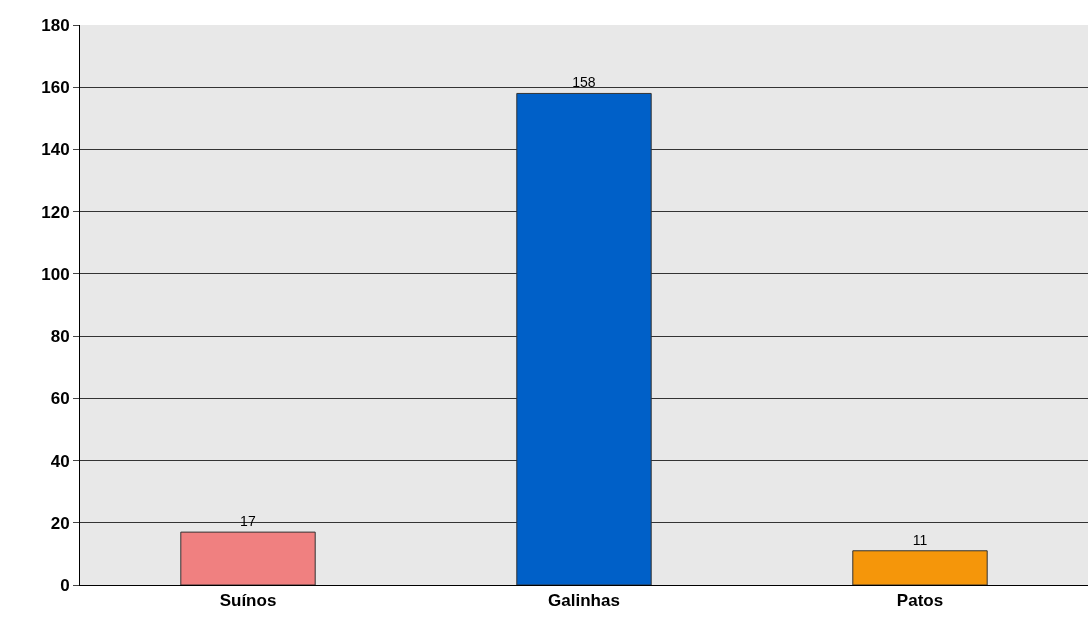 Image resolution: width=1090 pixels, height=630 pixels. Describe the element at coordinates (920, 601) in the screenshot. I see `x-tick-label: Patos` at that location.